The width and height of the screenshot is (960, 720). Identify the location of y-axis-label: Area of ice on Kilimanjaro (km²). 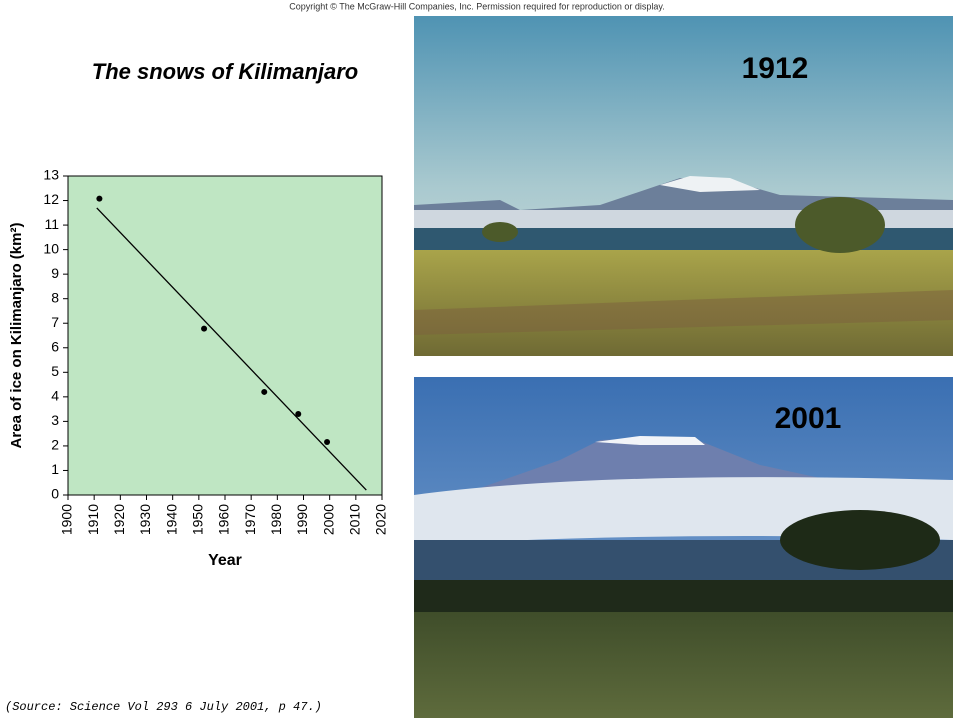
(16, 336).